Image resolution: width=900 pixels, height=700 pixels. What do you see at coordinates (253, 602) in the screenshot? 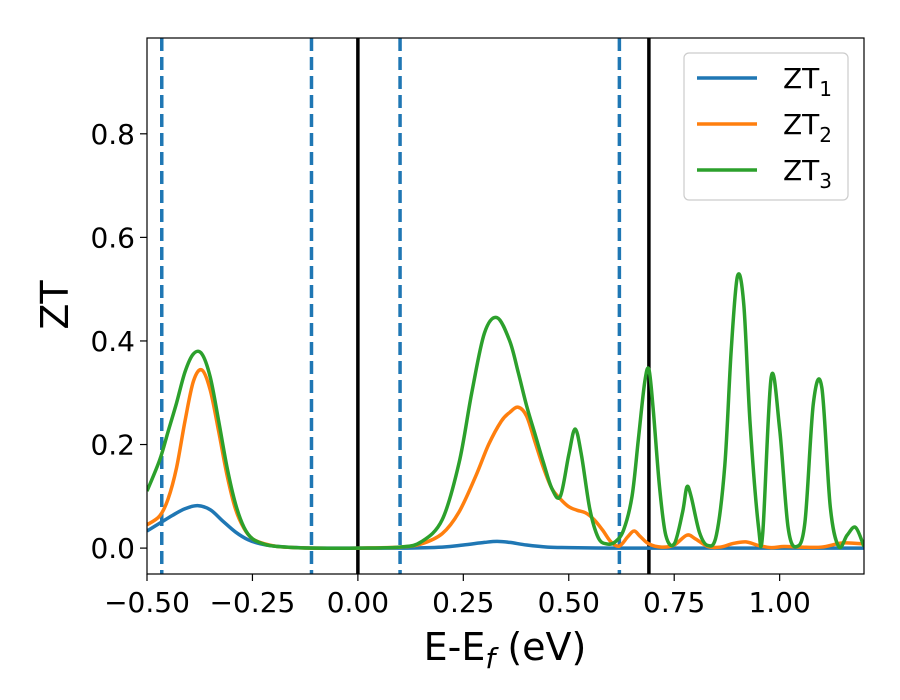
I see `x-tick-label: −0.25` at bounding box center [253, 602].